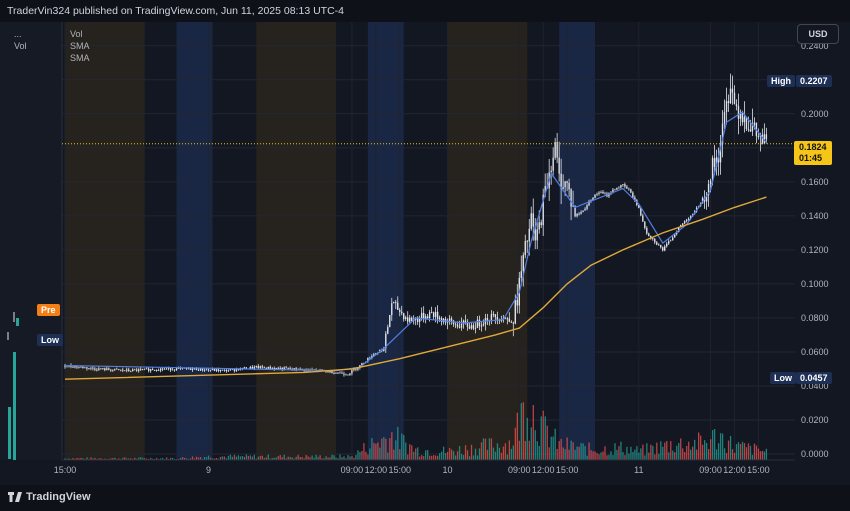 Image resolution: width=850 pixels, height=511 pixels. Describe the element at coordinates (815, 250) in the screenshot. I see `price-tick-label: 0.1200` at that location.